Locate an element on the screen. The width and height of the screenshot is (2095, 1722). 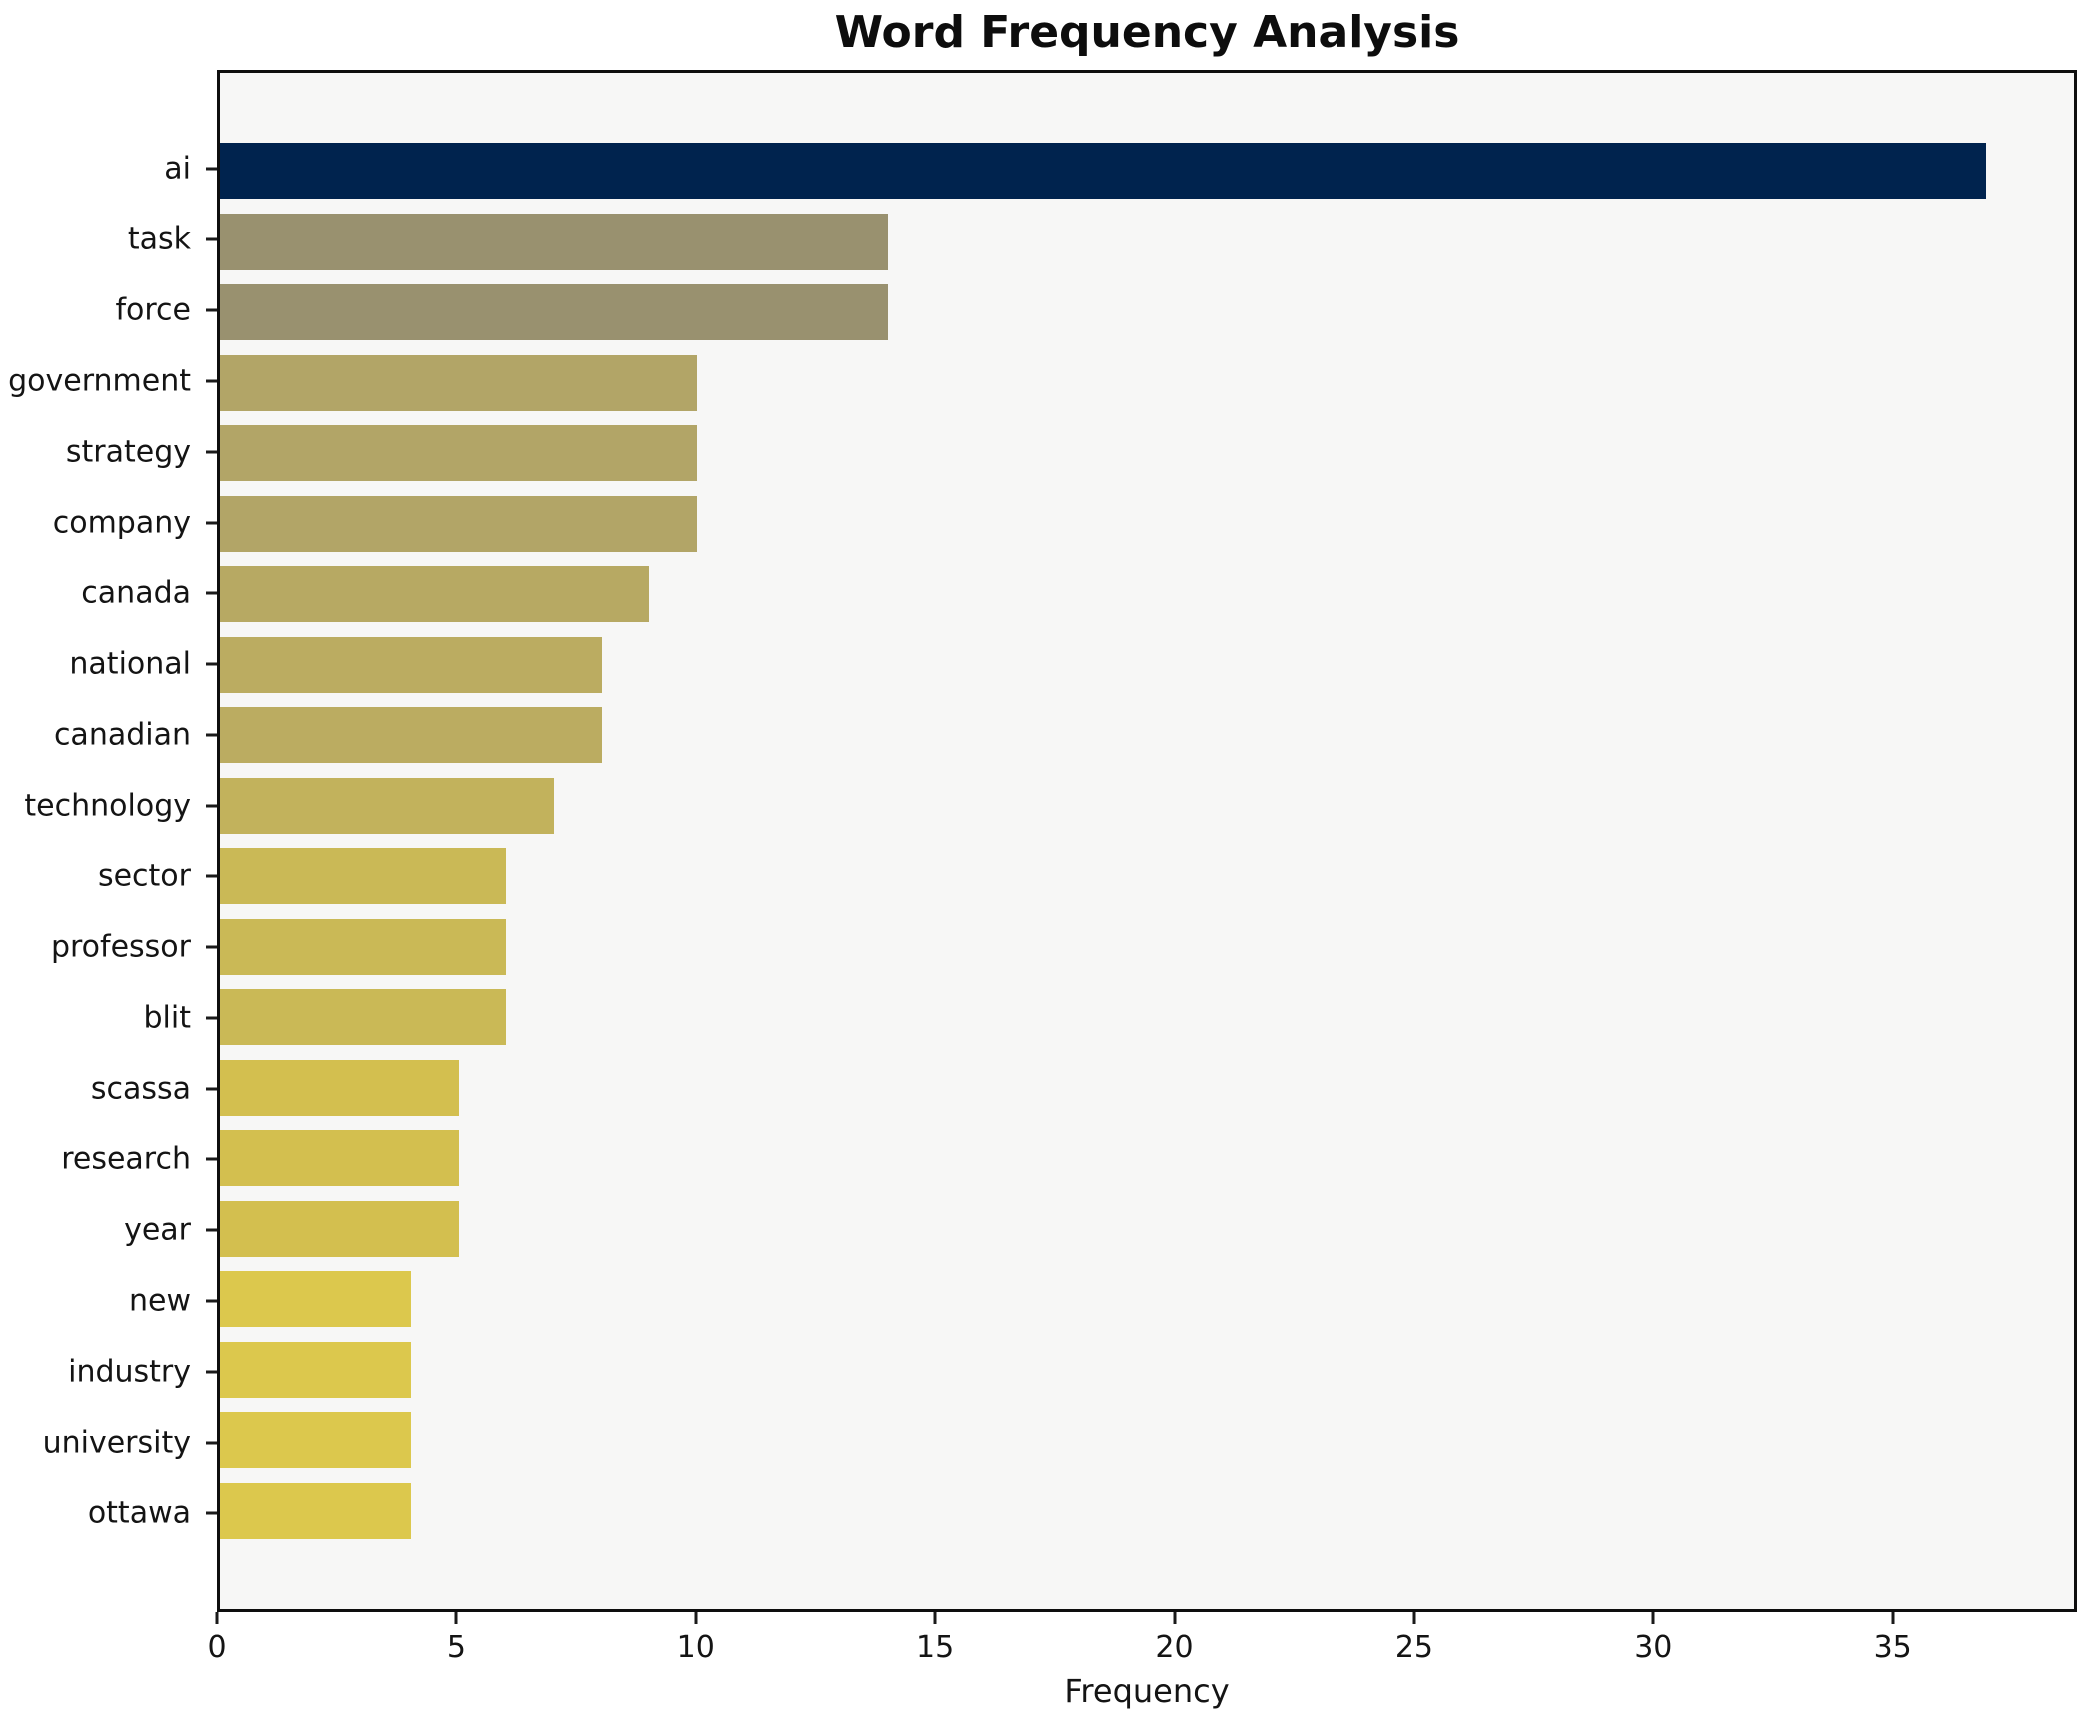
x-tick-label: 0 is located at coordinates (217, 1647).